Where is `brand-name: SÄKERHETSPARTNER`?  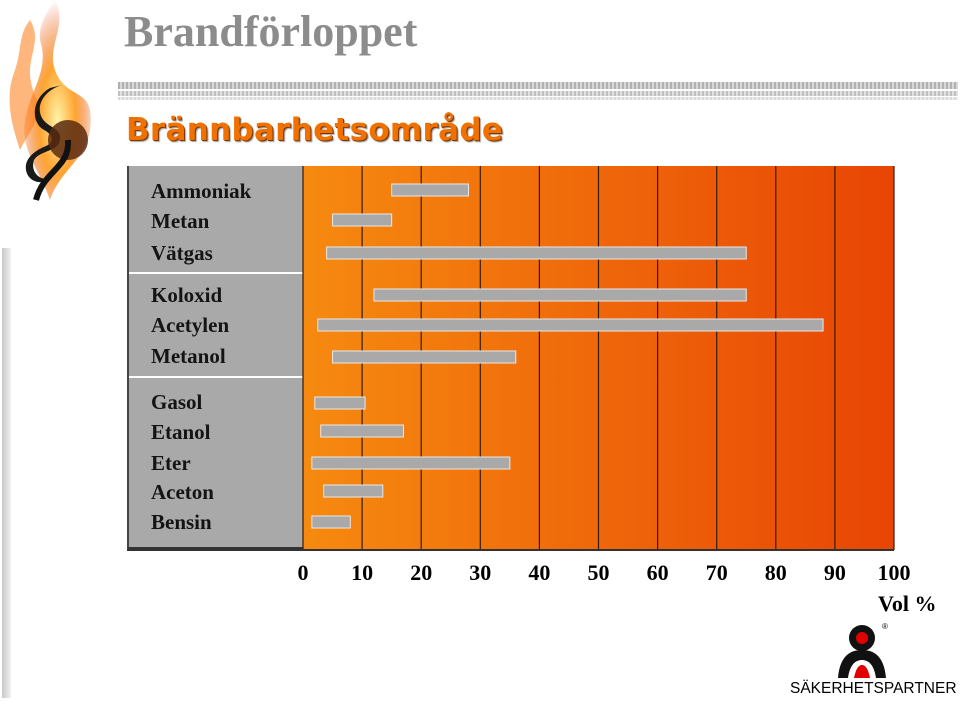 brand-name: SÄKERHETSPARTNER is located at coordinates (873, 688).